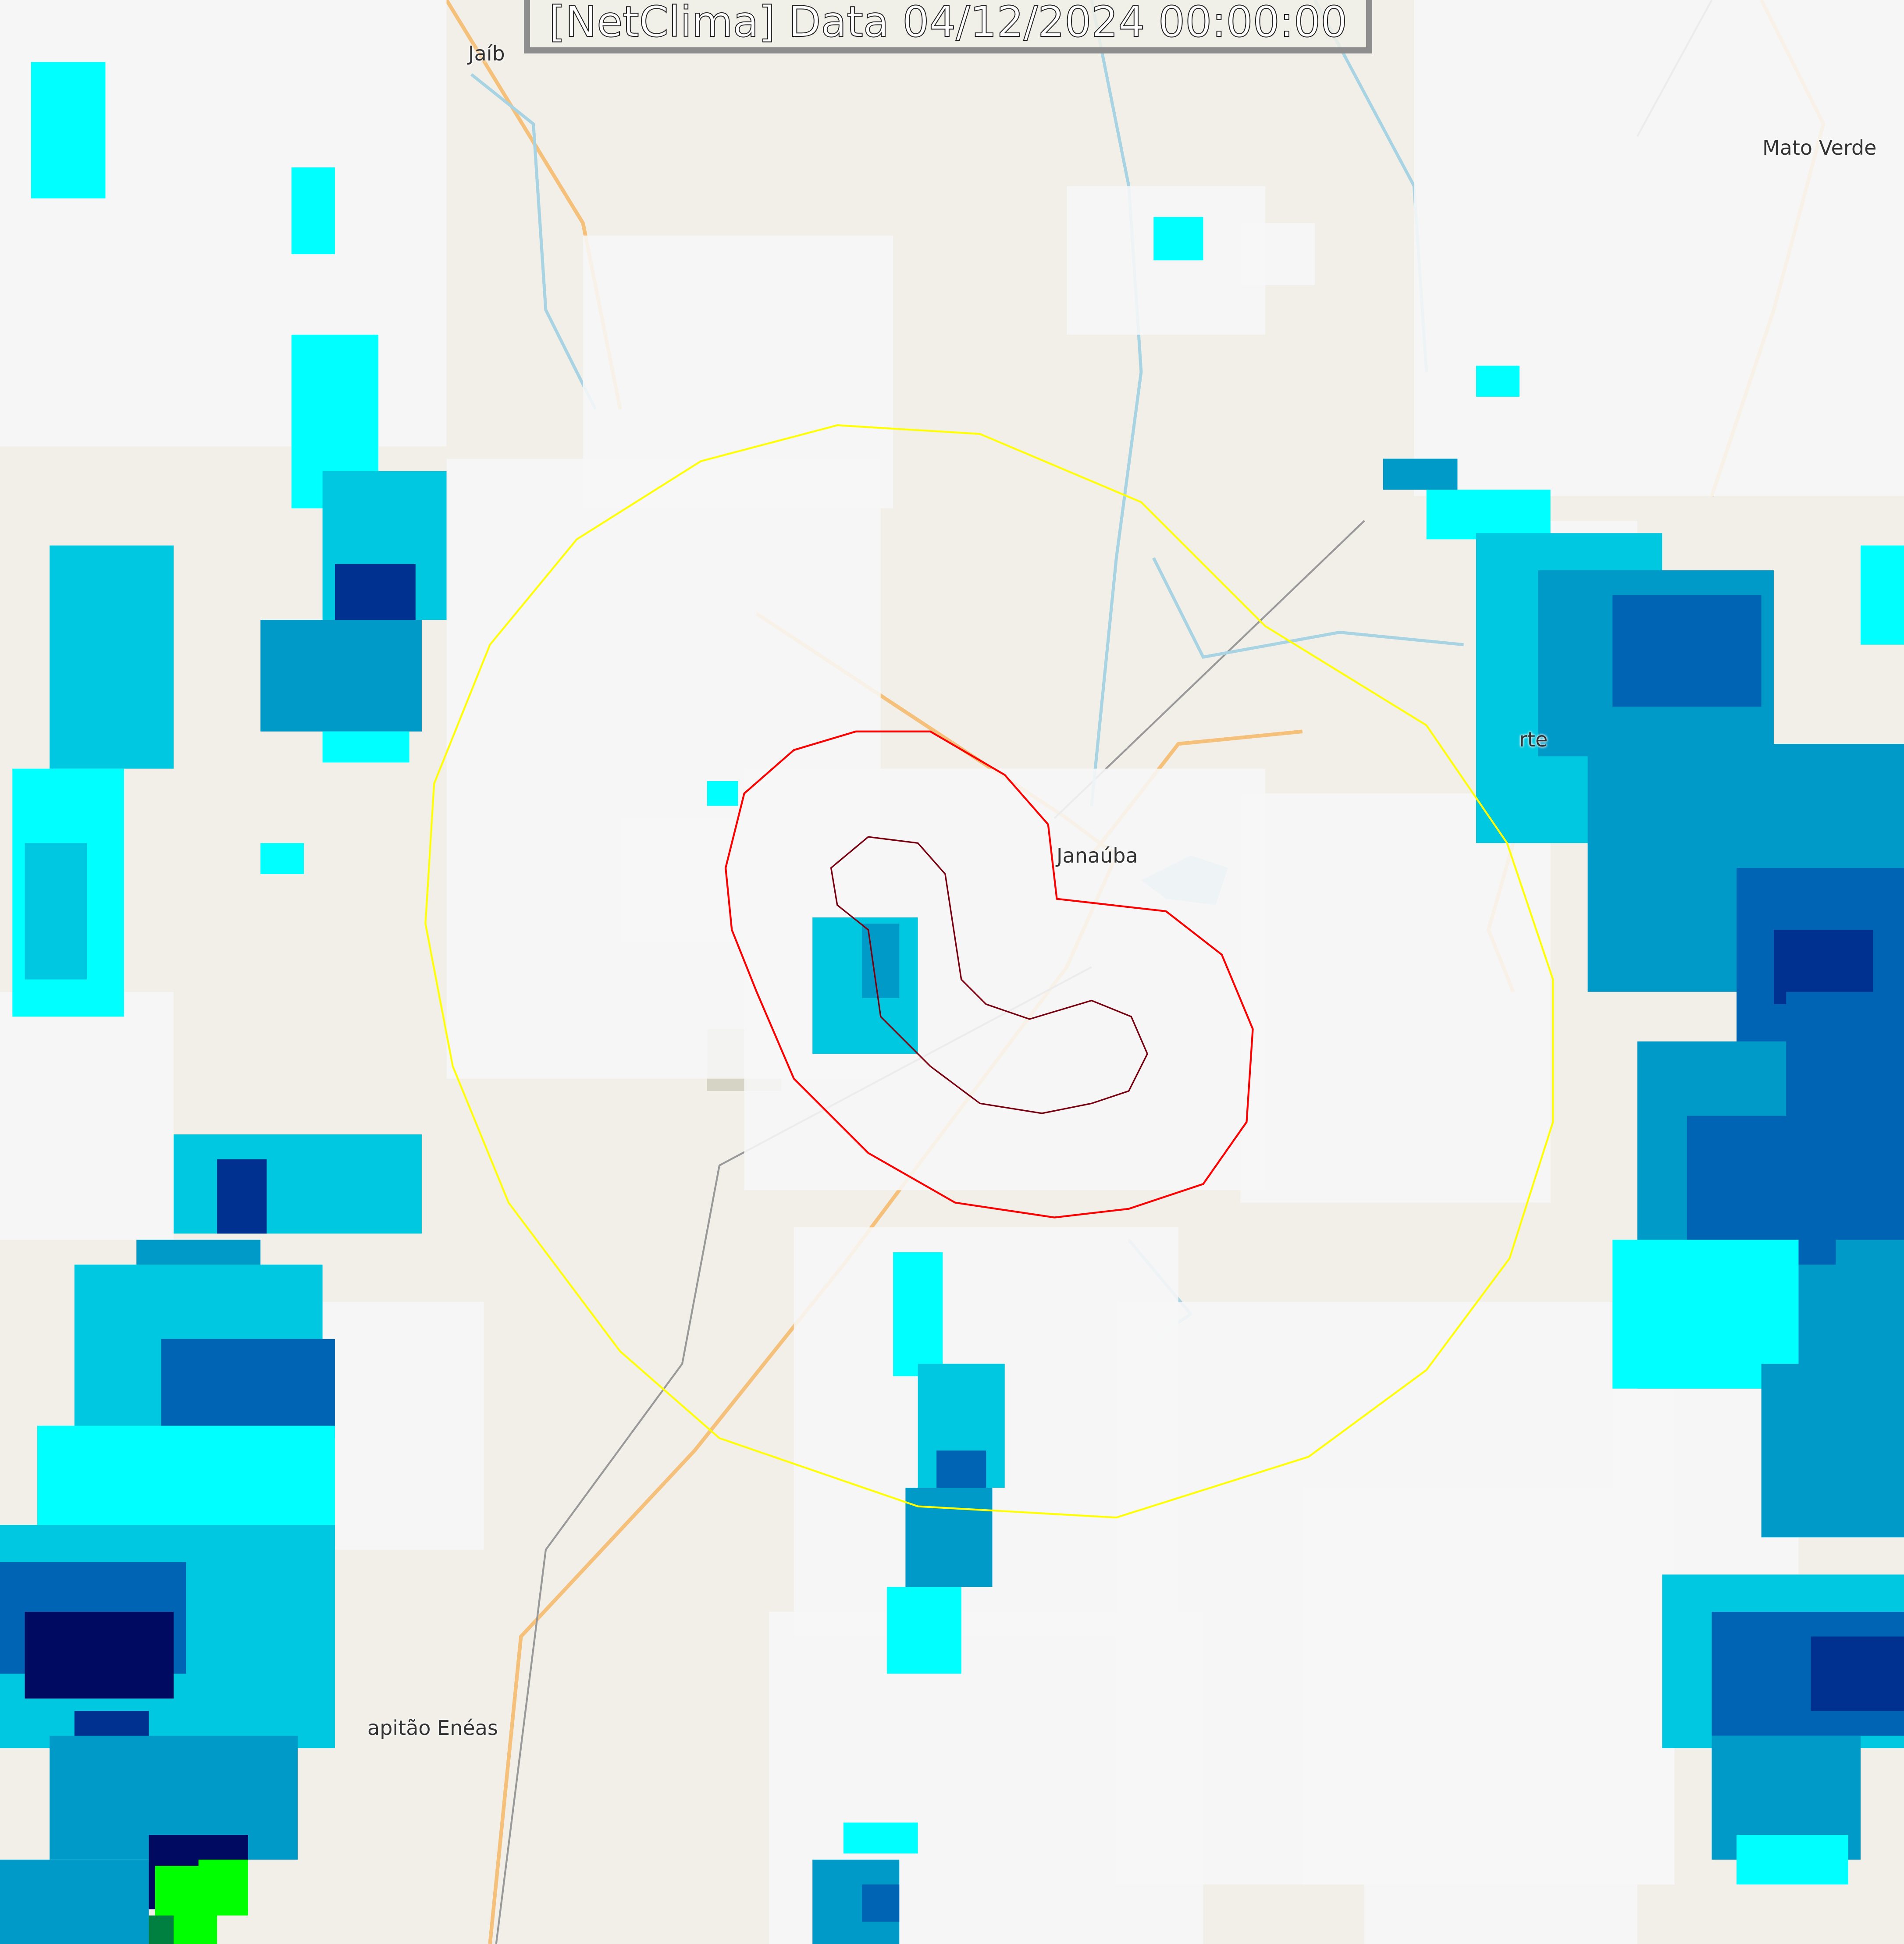 The image size is (1904, 1944). I want to click on place-label-capitao-eneas: apitão Enéas, so click(433, 1728).